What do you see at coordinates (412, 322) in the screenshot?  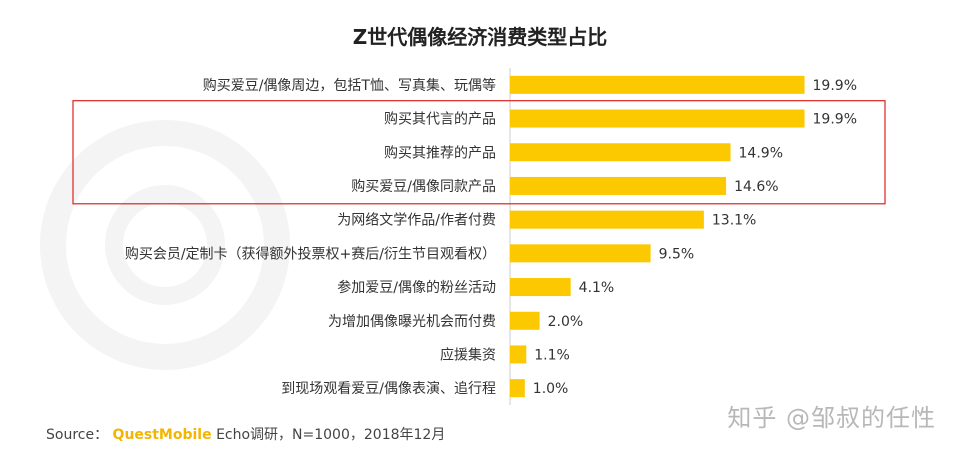 I see `category-label-7: 为增加偶像曝光机会而付费` at bounding box center [412, 322].